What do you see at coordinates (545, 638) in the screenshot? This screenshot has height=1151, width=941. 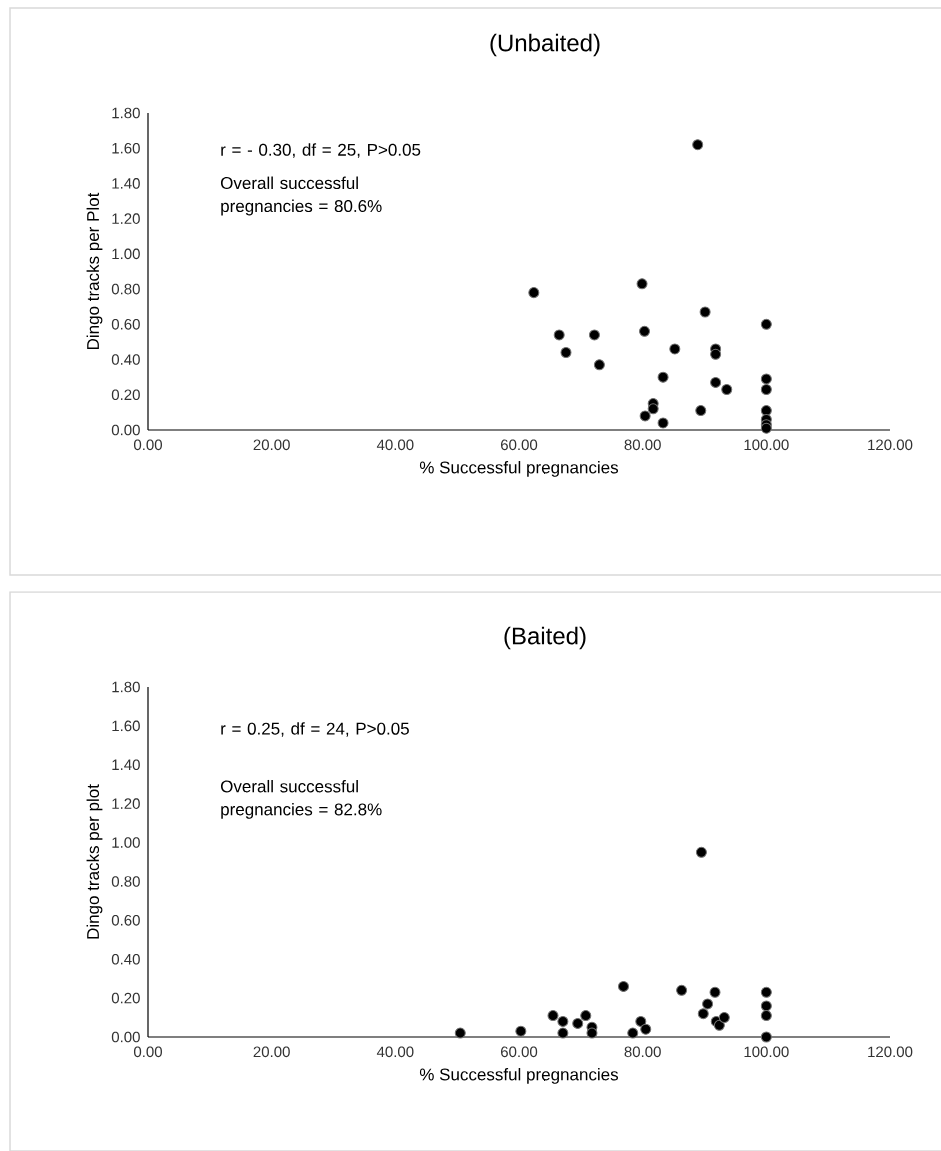 I see `chart-title: (Baited)` at bounding box center [545, 638].